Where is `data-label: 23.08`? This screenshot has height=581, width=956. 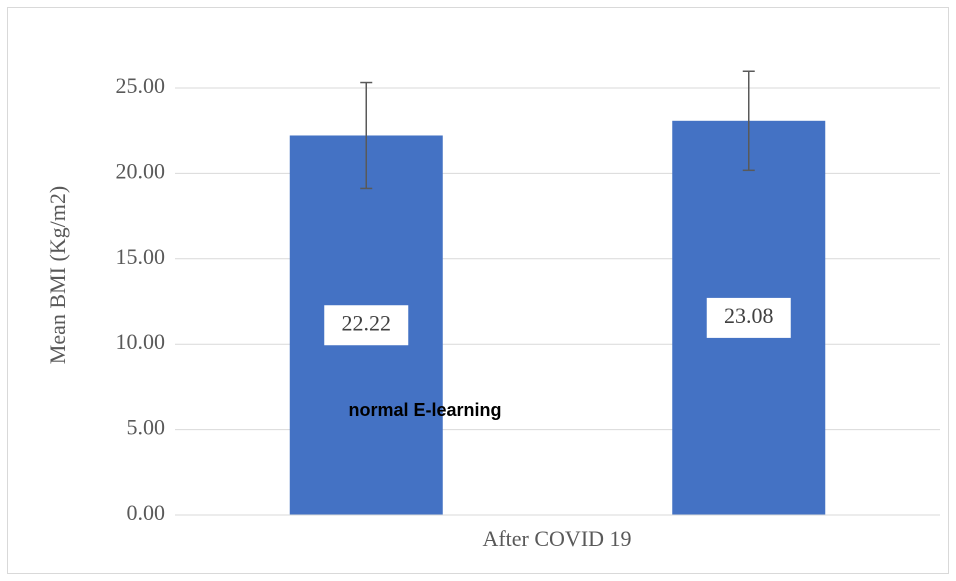 data-label: 23.08 is located at coordinates (749, 315).